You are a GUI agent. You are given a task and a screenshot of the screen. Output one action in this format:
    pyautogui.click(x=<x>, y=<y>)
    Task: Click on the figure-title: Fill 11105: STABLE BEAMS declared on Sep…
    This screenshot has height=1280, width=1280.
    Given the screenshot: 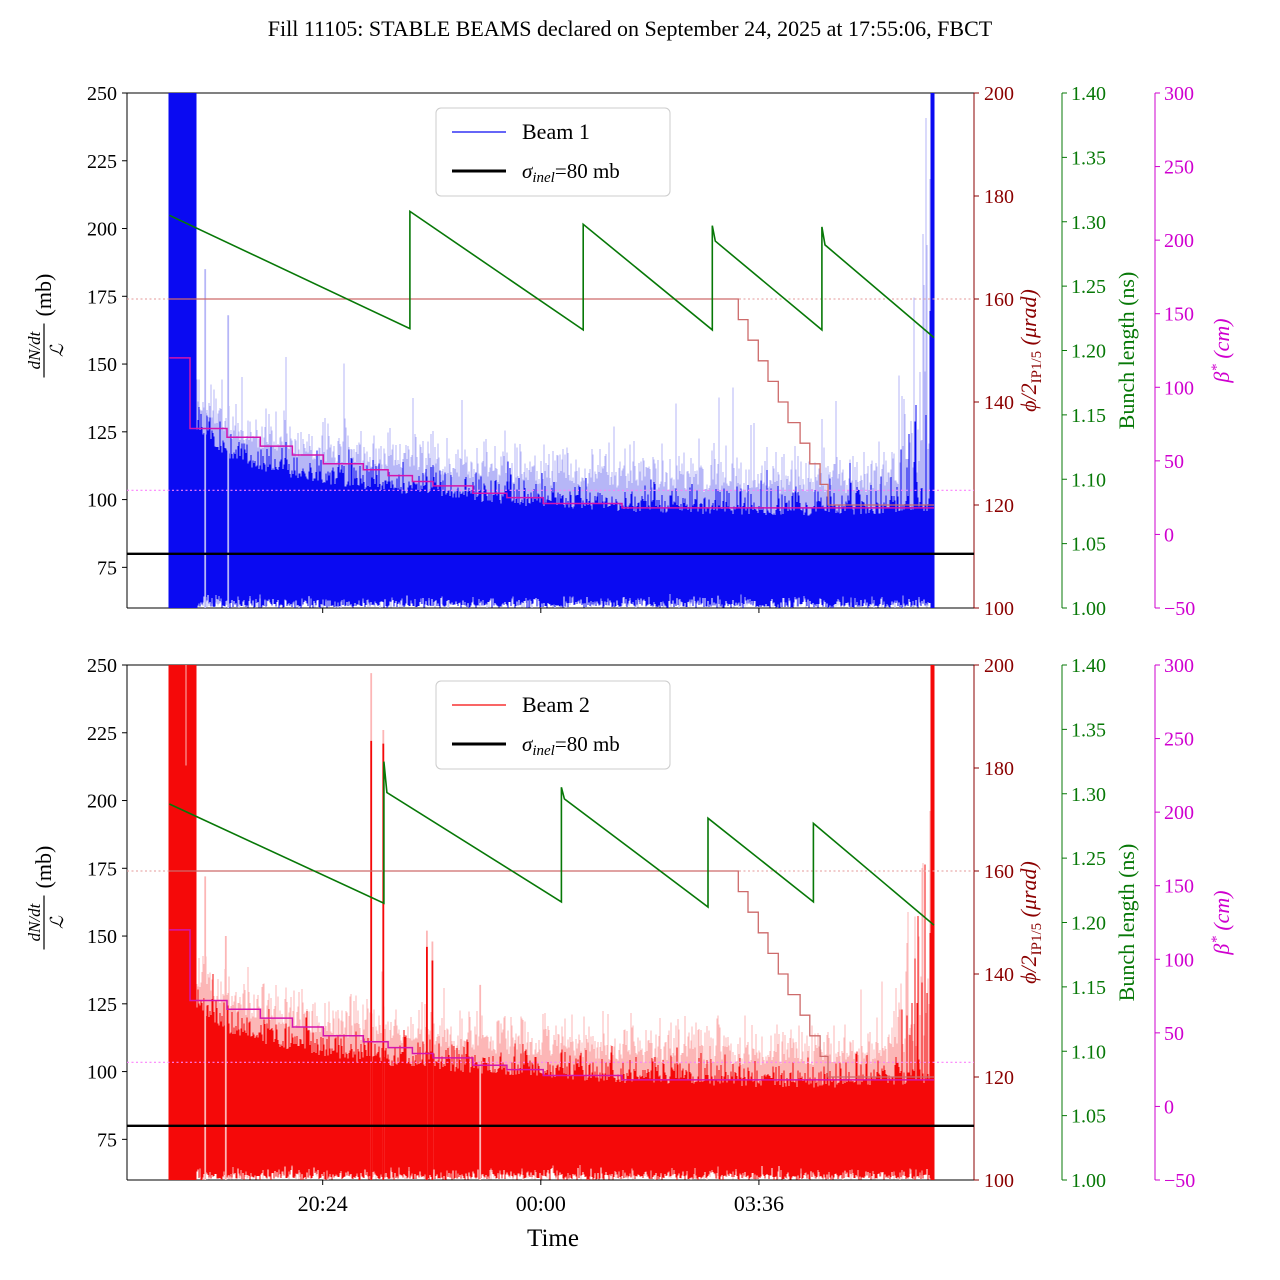 What is the action you would take?
    pyautogui.click(x=630, y=28)
    